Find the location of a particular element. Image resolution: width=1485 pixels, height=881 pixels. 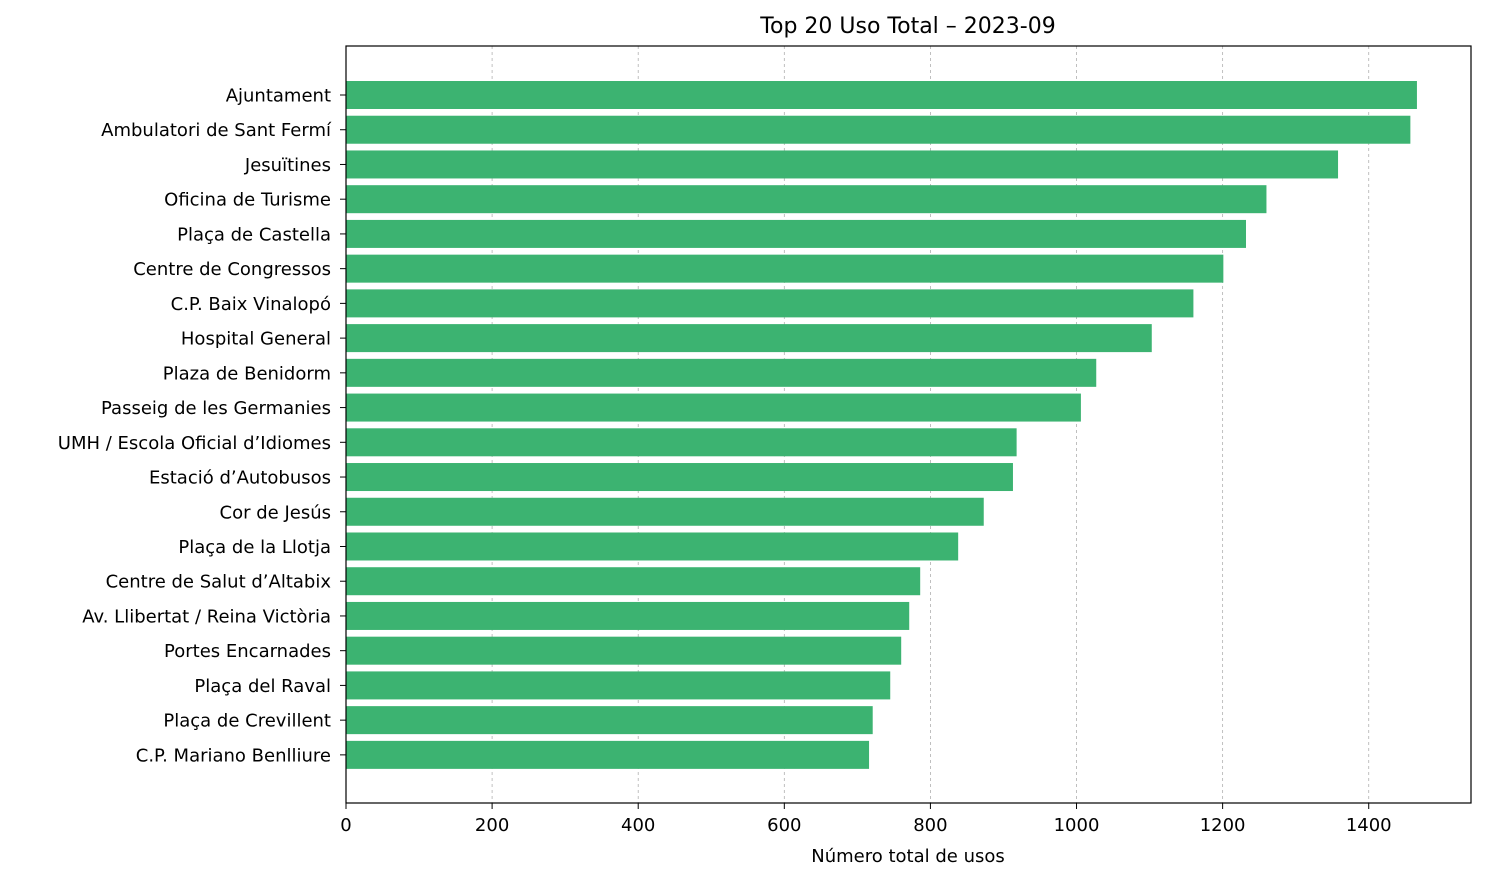

x-tick-label: 200 is located at coordinates (492, 825).